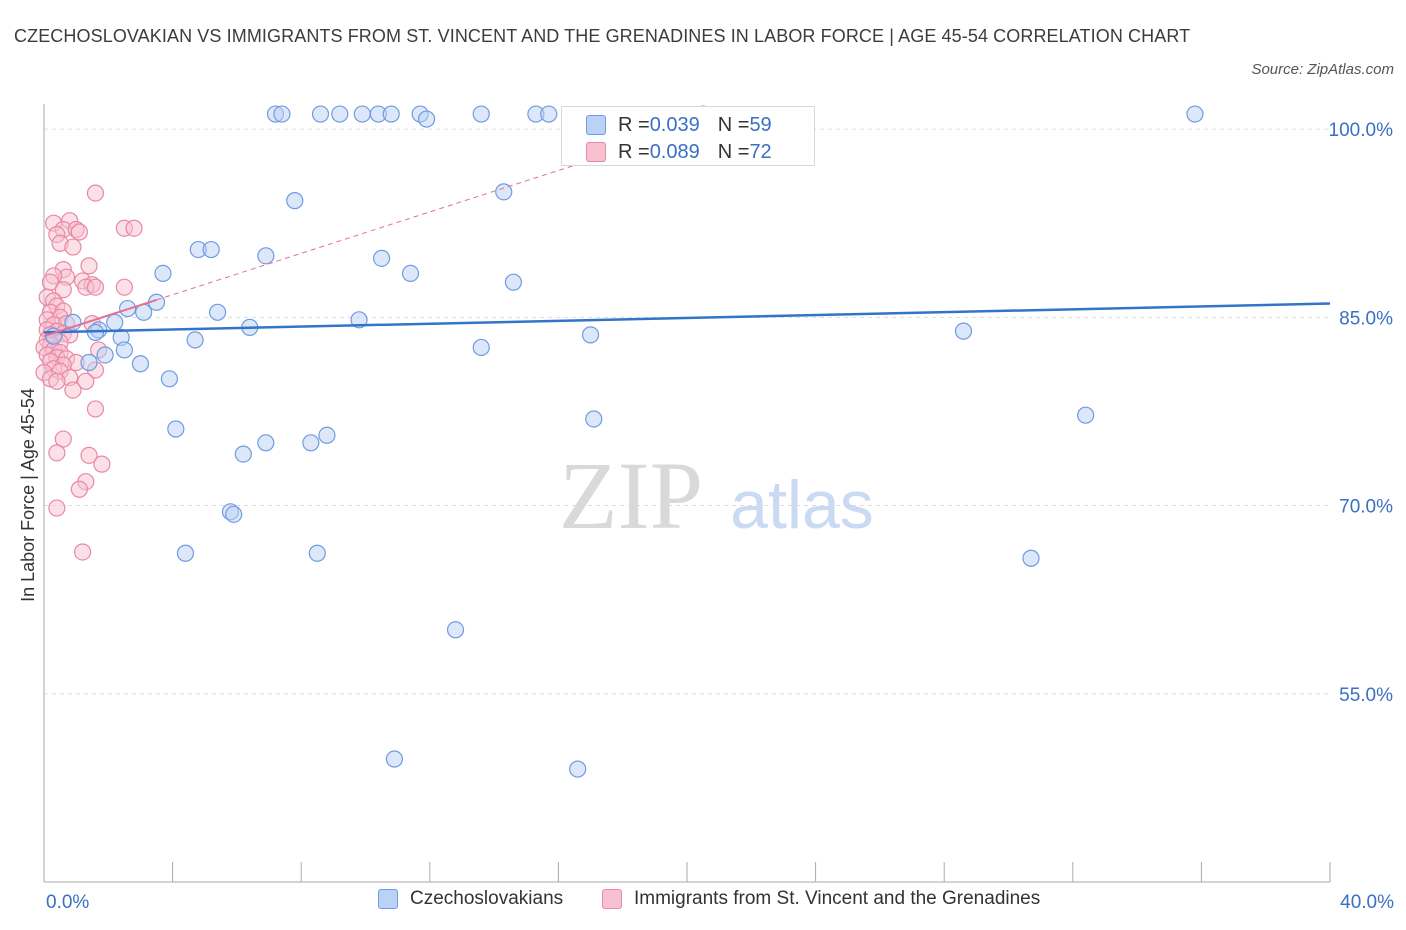  I want to click on legend-n-value: 72, so click(760, 151).